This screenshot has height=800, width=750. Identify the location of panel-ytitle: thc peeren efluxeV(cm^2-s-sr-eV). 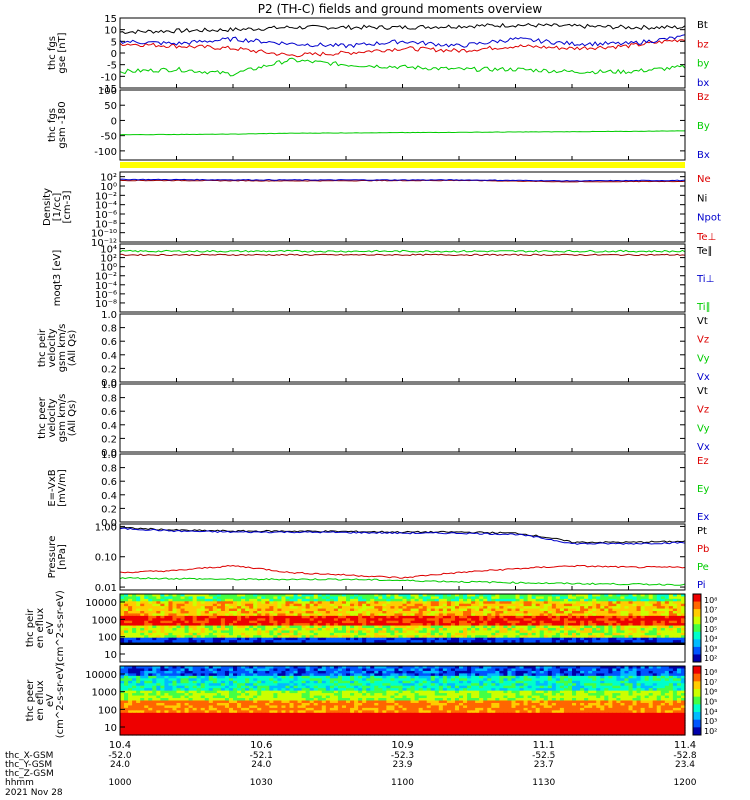
(45, 701).